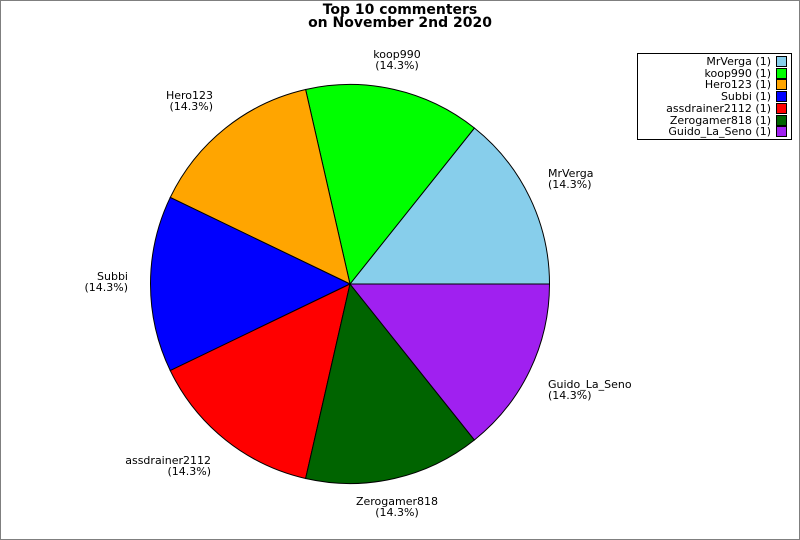 The height and width of the screenshot is (540, 800). I want to click on pie-slice-Zerogamer818, so click(390, 383).